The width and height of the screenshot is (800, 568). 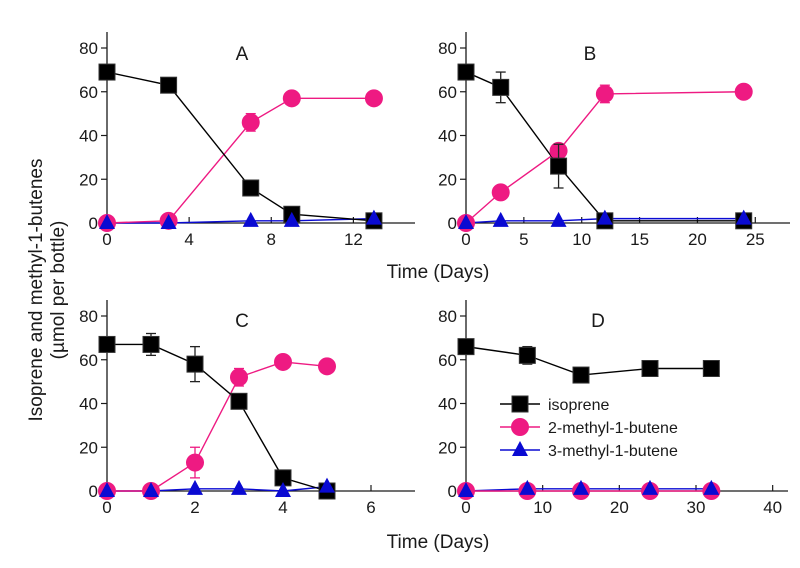 I want to click on x-tick-label: 30, so click(x=696, y=507).